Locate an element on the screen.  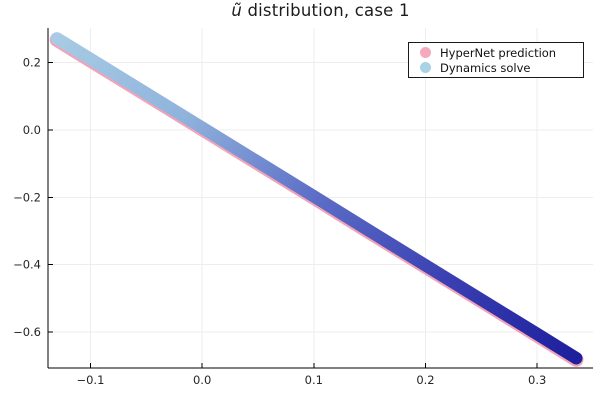
x-tick-label: 0.3 is located at coordinates (537, 380).